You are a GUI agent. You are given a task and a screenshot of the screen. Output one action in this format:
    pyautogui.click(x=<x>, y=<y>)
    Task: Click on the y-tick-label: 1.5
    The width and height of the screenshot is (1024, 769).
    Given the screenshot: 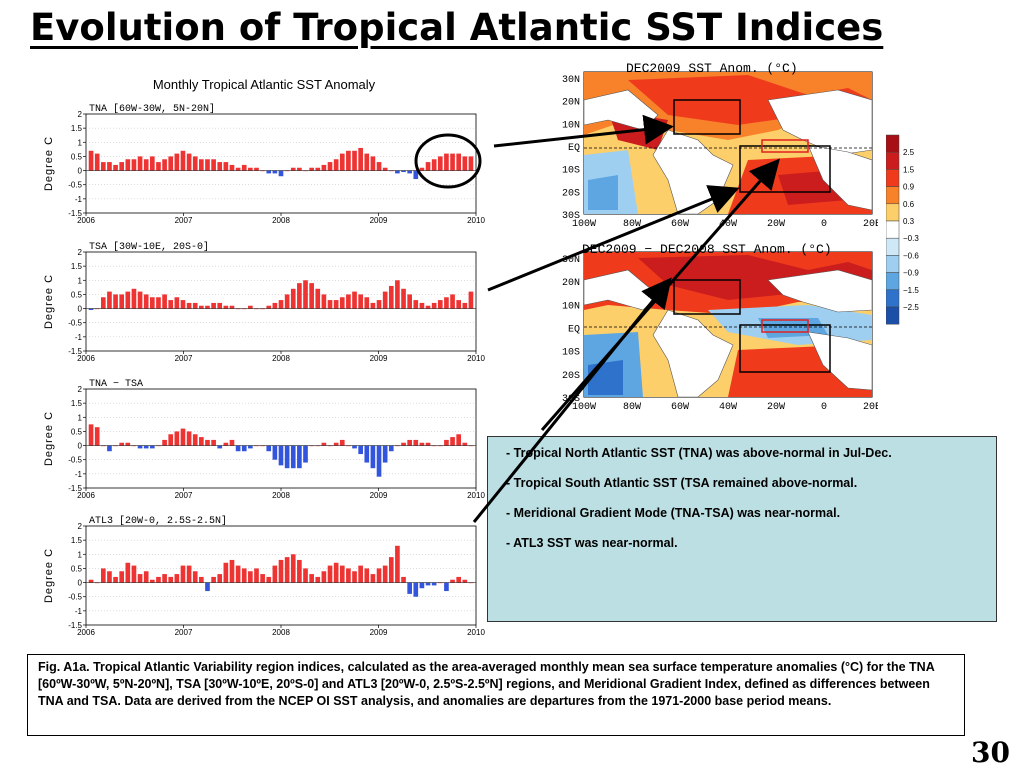 What is the action you would take?
    pyautogui.click(x=77, y=540)
    